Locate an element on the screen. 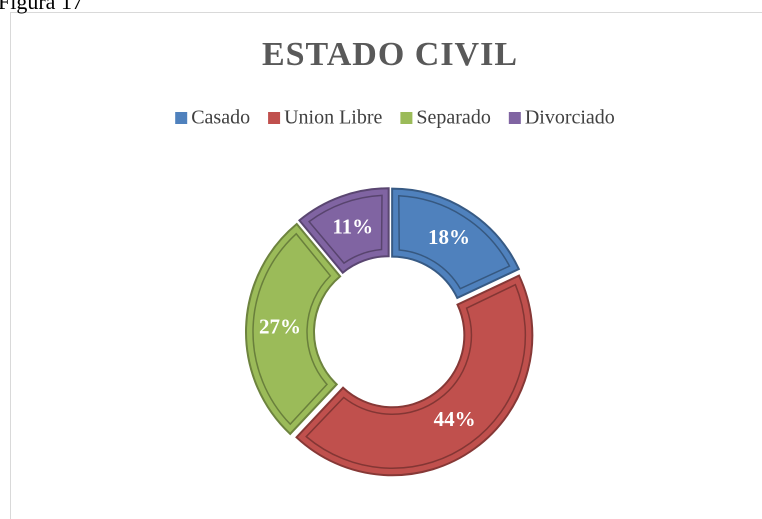 Image resolution: width=762 pixels, height=519 pixels. legend: Casado Union Libre Separado Divorciado is located at coordinates (395, 118).